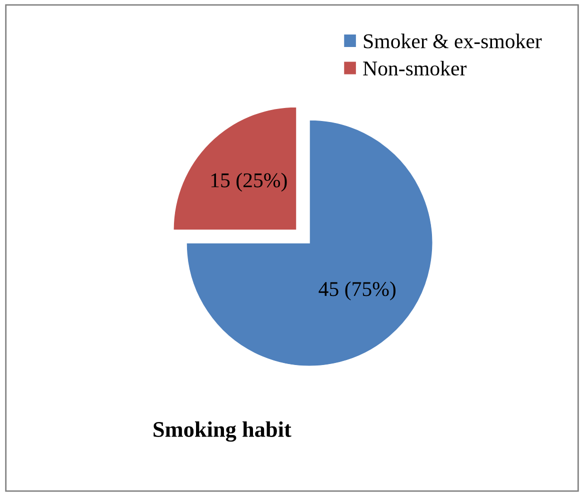  I want to click on legend-label: Smoker & ex-smoker, so click(453, 41).